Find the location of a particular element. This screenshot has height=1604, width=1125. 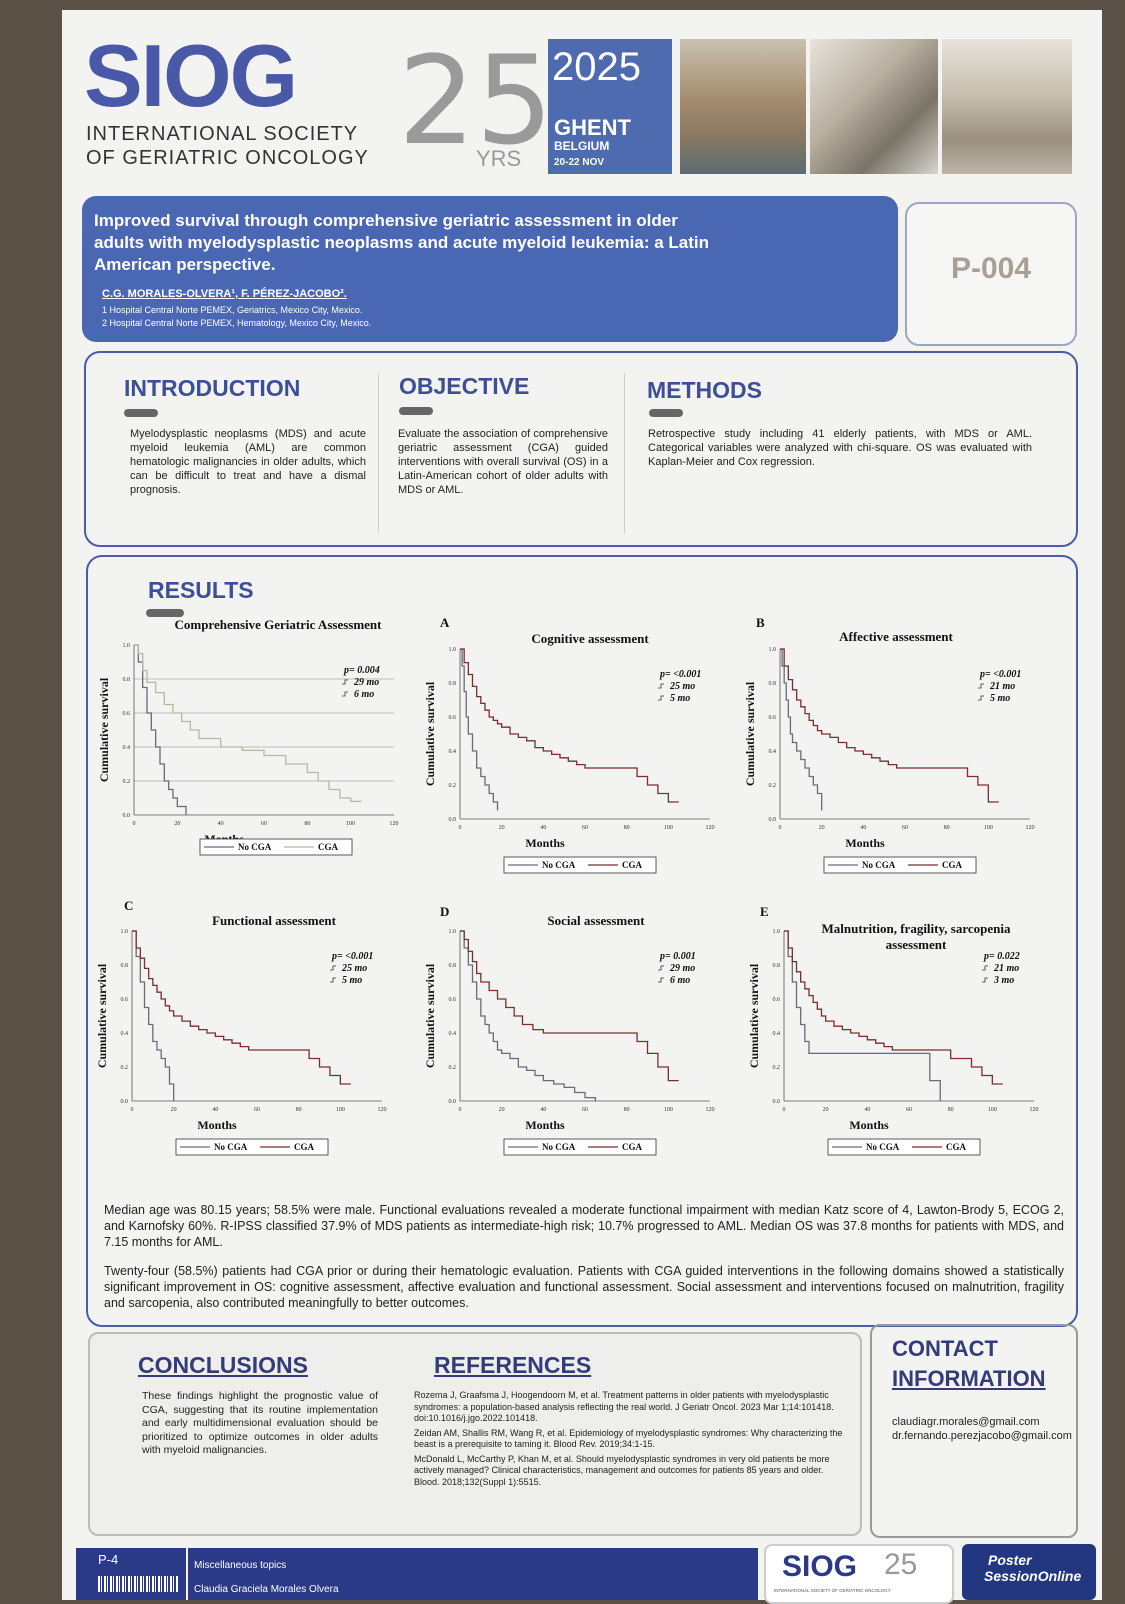

divider is located at coordinates (378, 453).